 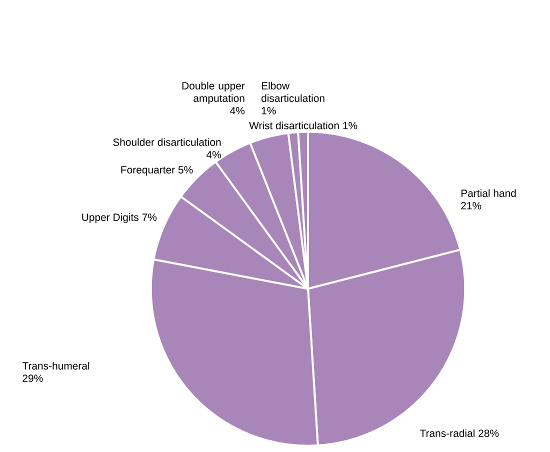 What do you see at coordinates (471, 206) in the screenshot?
I see `data-label: 21%` at bounding box center [471, 206].